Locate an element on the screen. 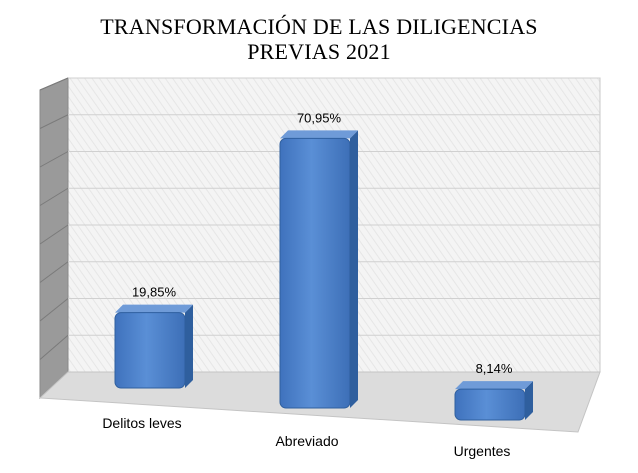  chart-title-line-2: PREVIAS 2021 is located at coordinates (319, 51).